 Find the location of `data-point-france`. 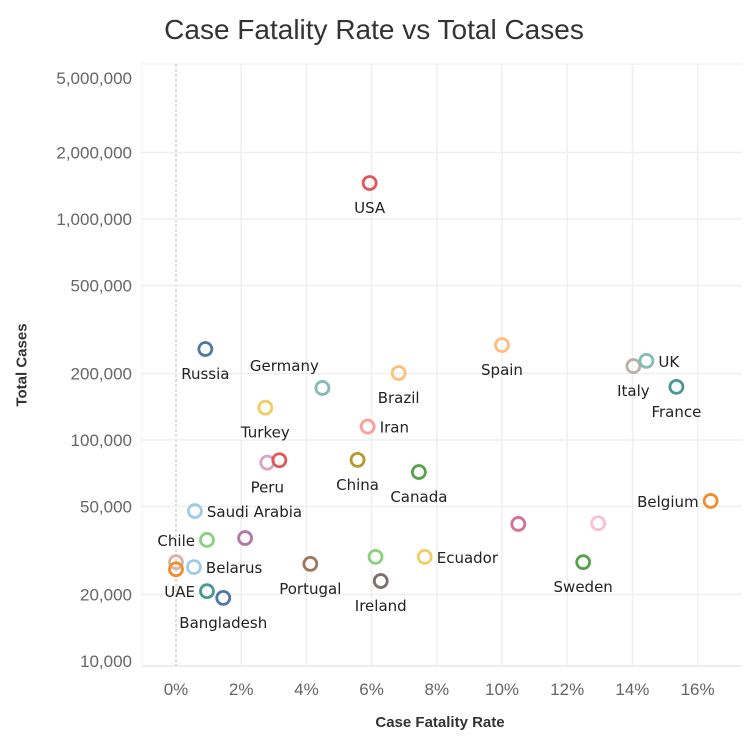

data-point-france is located at coordinates (676, 386).